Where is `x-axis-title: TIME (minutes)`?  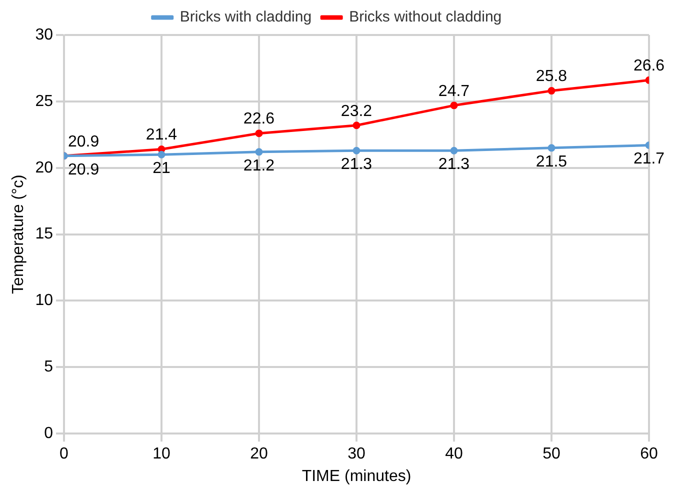
x-axis-title: TIME (minutes) is located at coordinates (357, 476).